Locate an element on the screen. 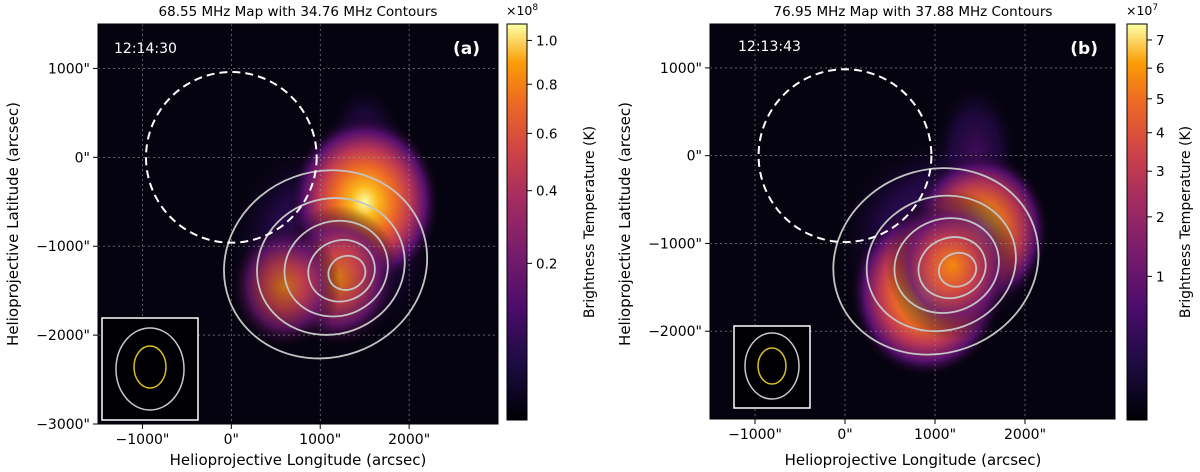 This screenshot has height=472, width=1200. panel-a-label: (a) is located at coordinates (466, 49).